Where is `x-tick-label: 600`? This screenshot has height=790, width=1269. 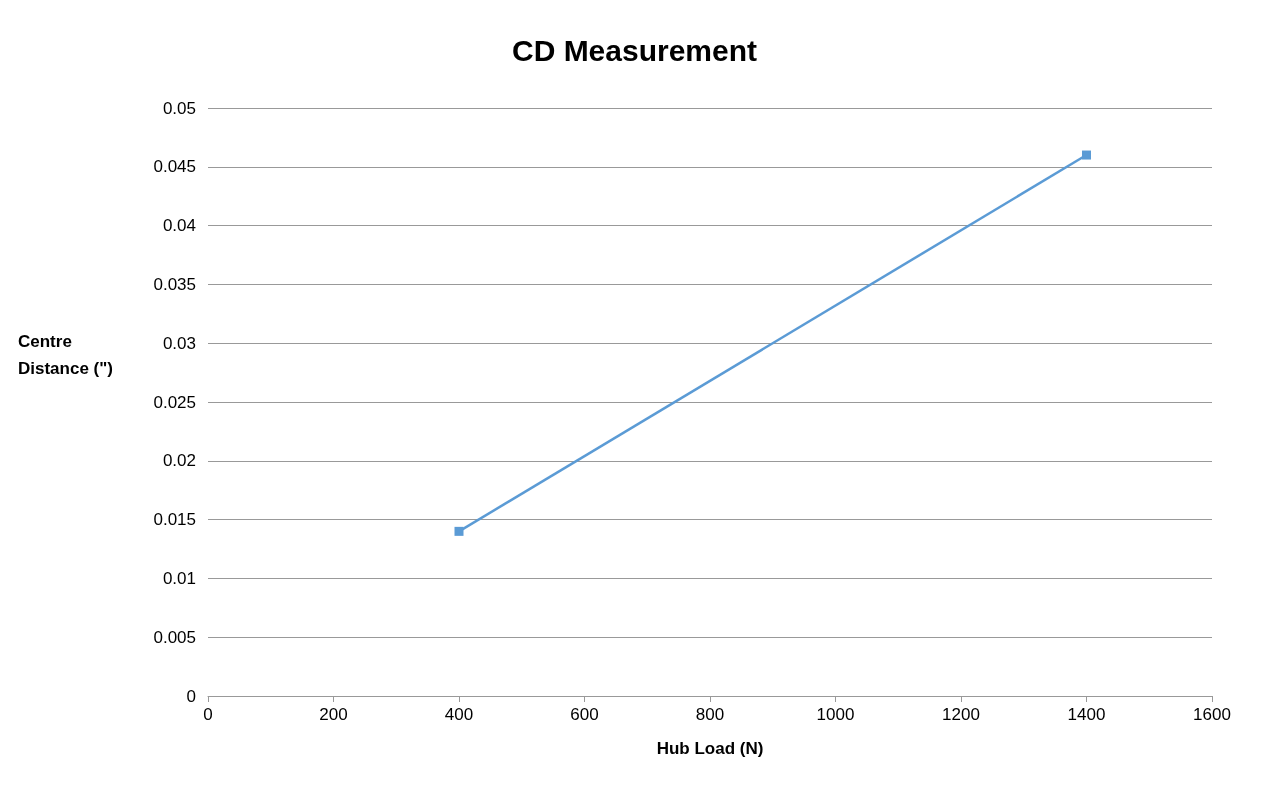 x-tick-label: 600 is located at coordinates (584, 714).